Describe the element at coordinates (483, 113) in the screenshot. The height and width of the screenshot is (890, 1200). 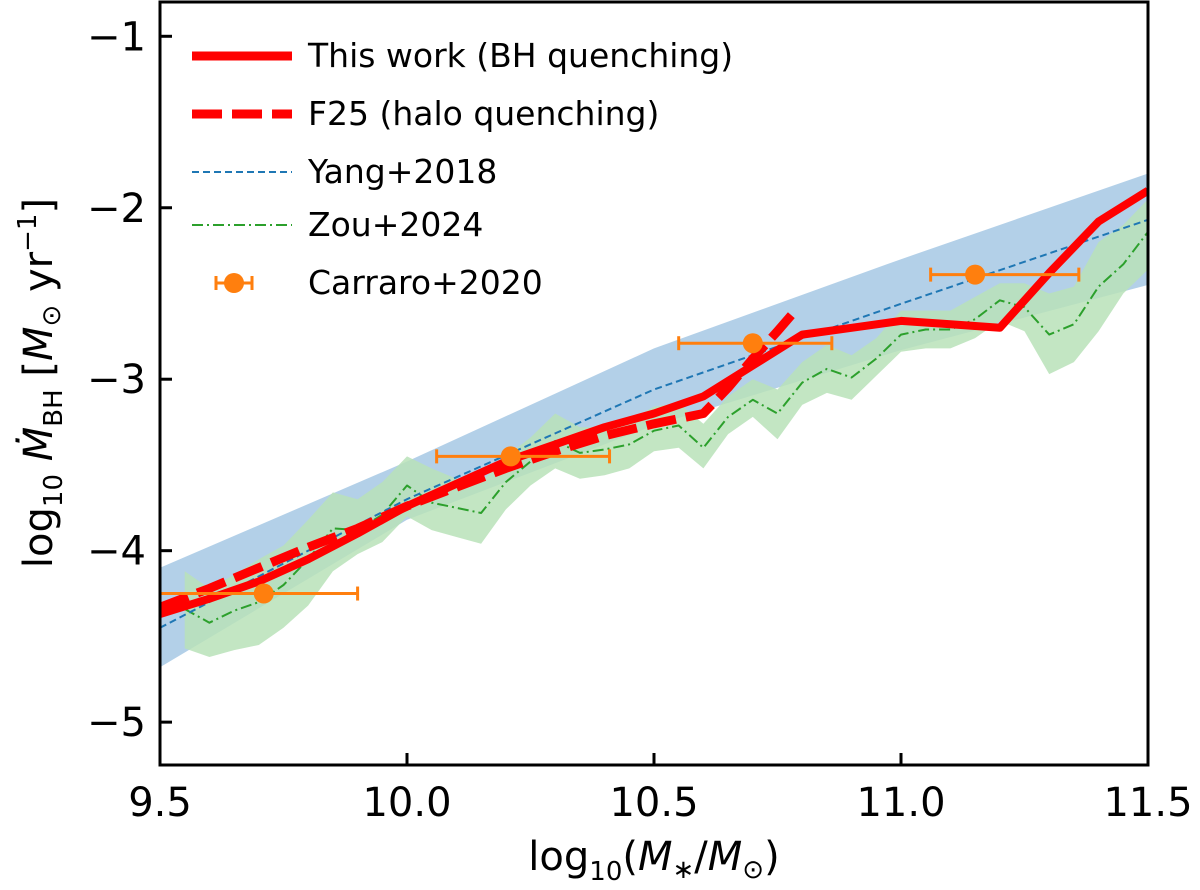
I see `legend-label-f25: F25 (halo quenching)` at that location.